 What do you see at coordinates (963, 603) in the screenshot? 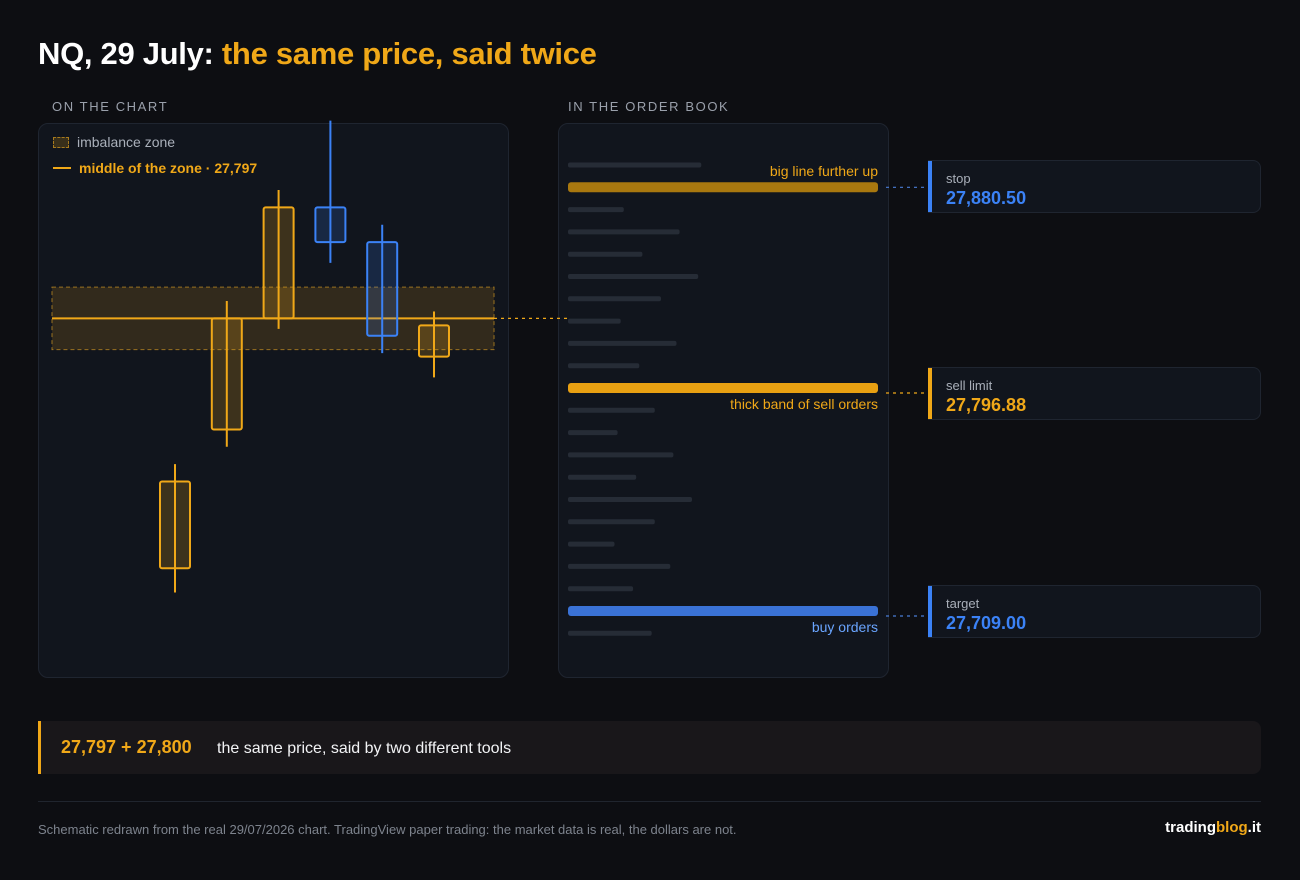
I see `order-type: target` at bounding box center [963, 603].